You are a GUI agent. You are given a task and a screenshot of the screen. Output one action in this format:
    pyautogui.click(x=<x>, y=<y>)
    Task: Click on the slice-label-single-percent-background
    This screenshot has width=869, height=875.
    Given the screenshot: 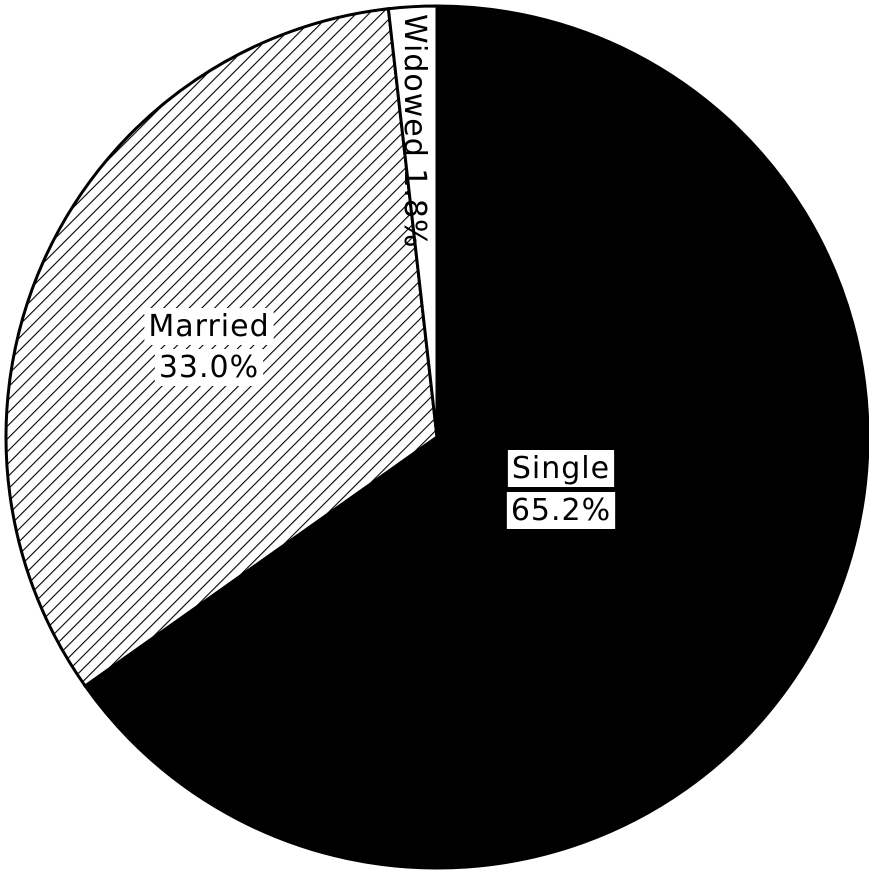 What is the action you would take?
    pyautogui.click(x=561, y=510)
    